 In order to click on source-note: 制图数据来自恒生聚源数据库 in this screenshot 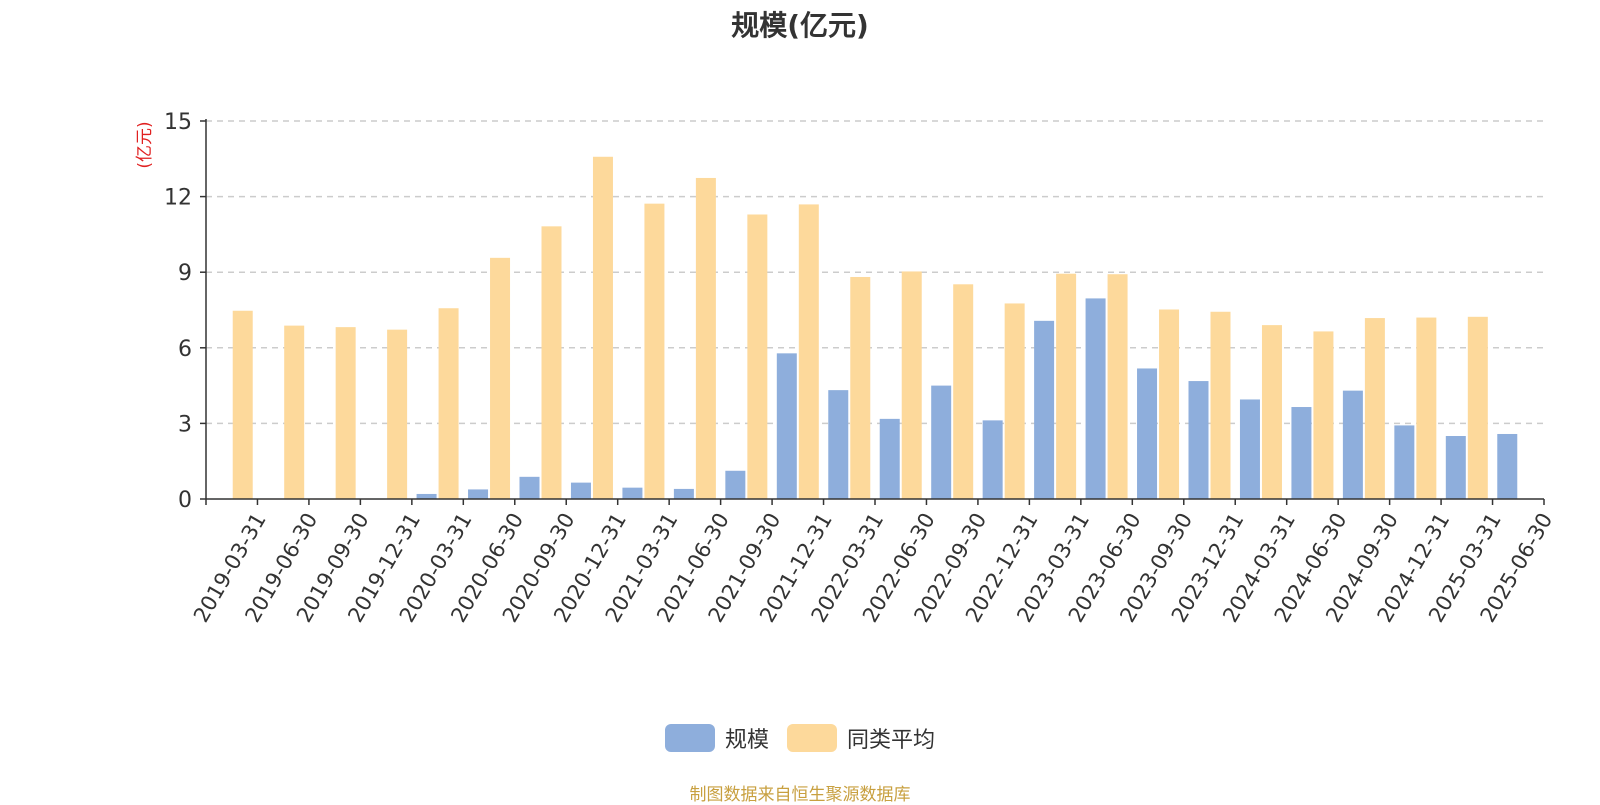, I will do `click(800, 795)`.